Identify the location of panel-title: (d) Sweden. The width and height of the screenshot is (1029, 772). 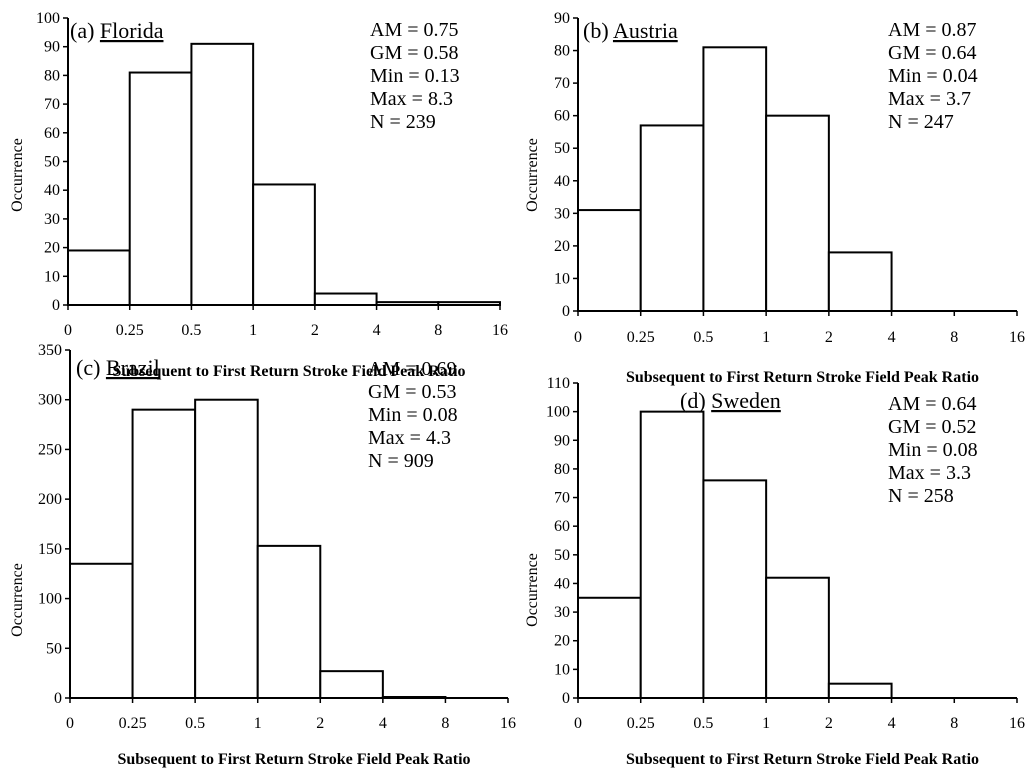
(730, 400).